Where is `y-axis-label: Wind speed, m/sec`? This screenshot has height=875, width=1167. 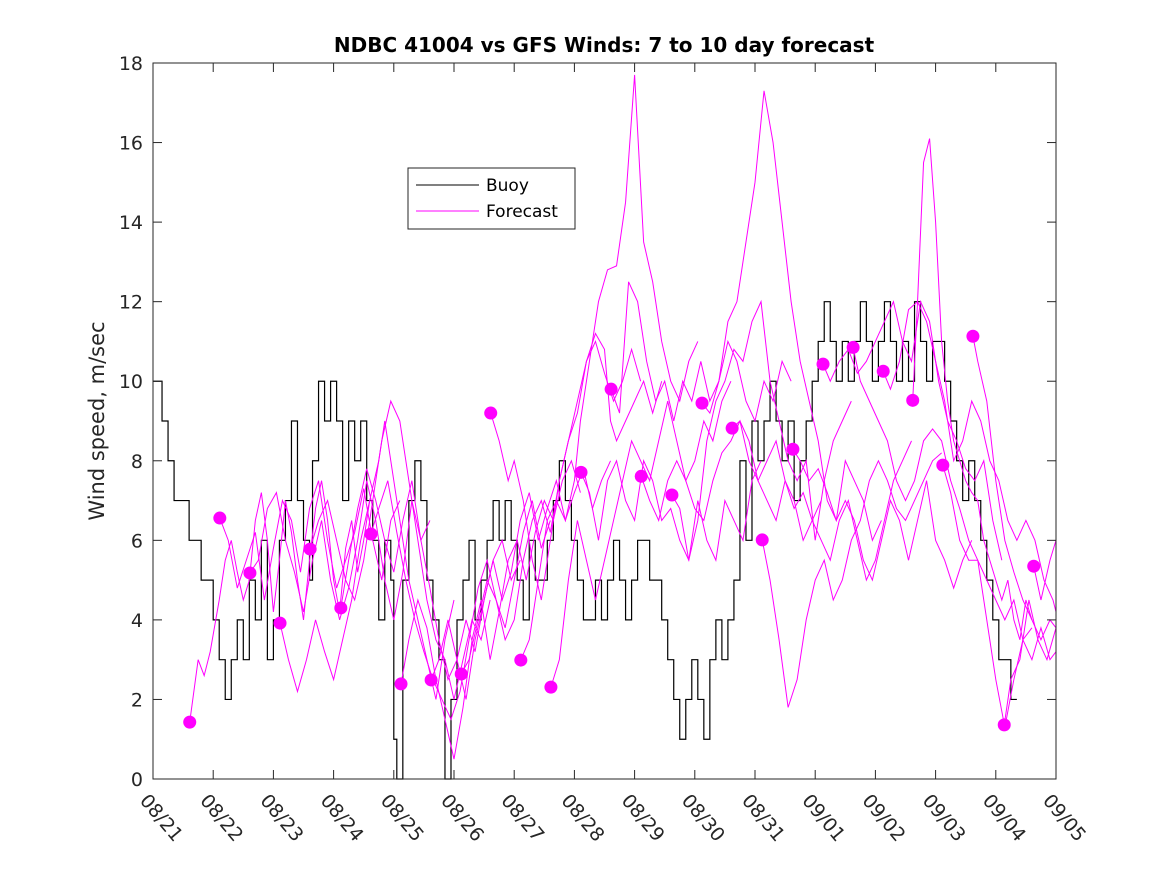 y-axis-label: Wind speed, m/sec is located at coordinates (97, 420).